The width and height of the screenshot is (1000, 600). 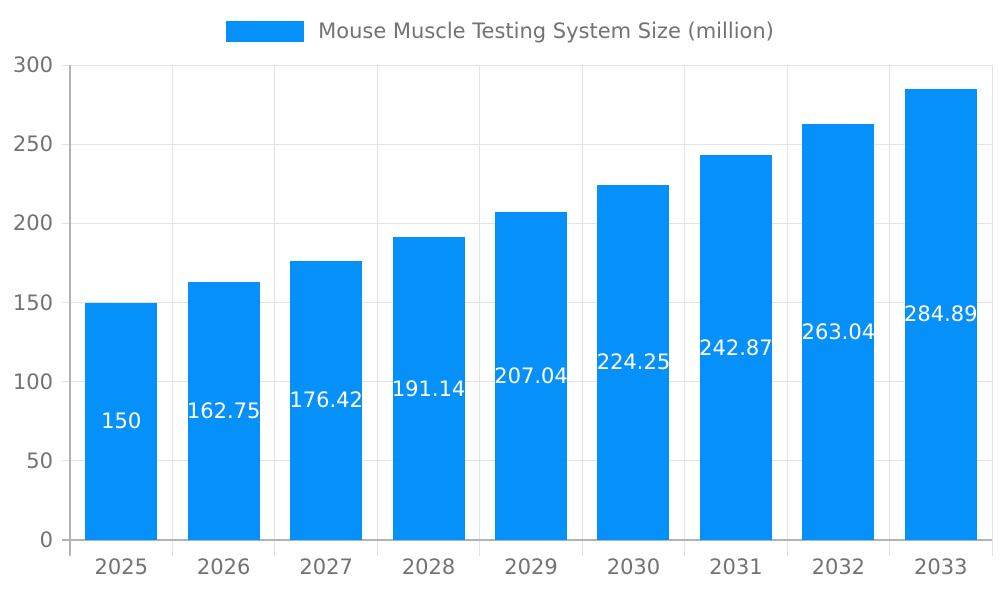 I want to click on bar-value-label: 176.42, so click(x=326, y=400).